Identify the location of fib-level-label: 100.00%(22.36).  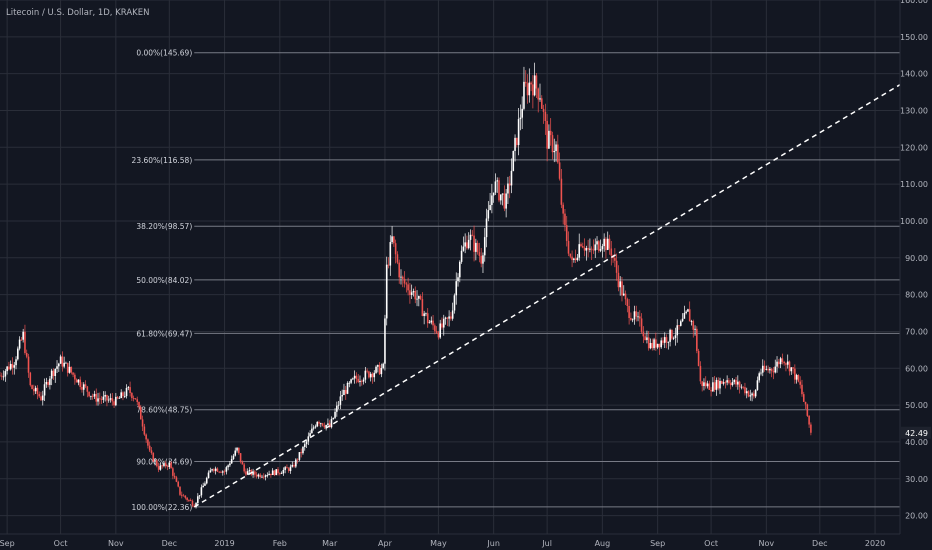
(162, 507).